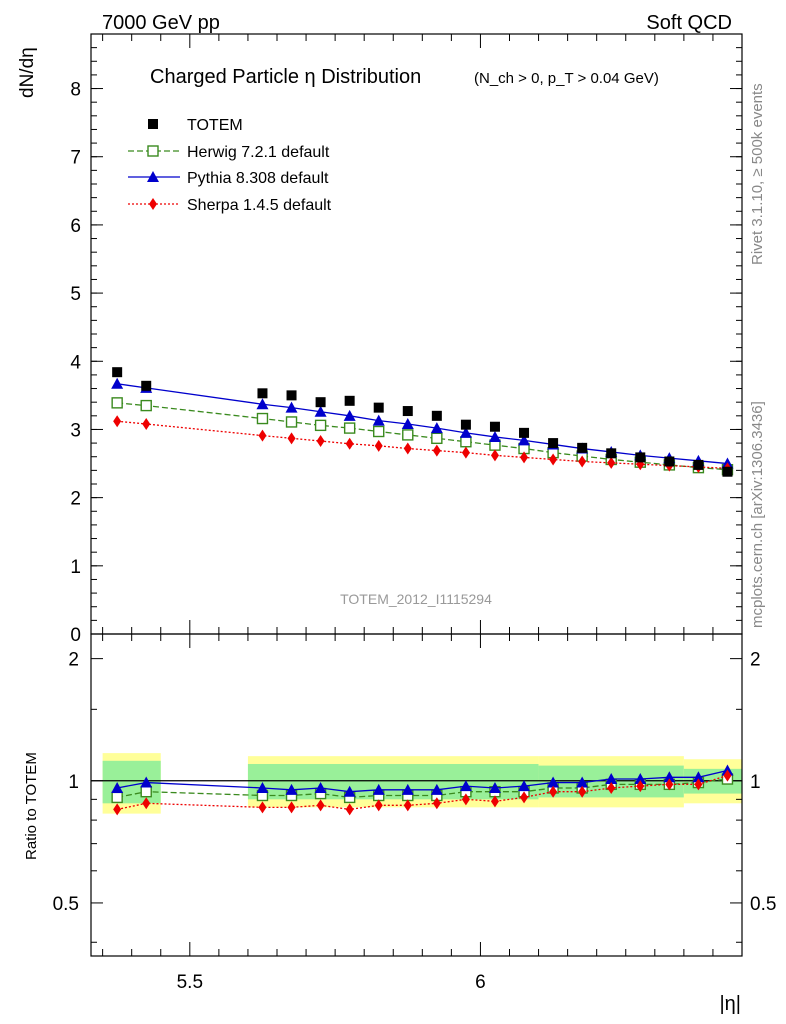 The width and height of the screenshot is (786, 1024). I want to click on ratio-tick-label: 2, so click(73, 660).